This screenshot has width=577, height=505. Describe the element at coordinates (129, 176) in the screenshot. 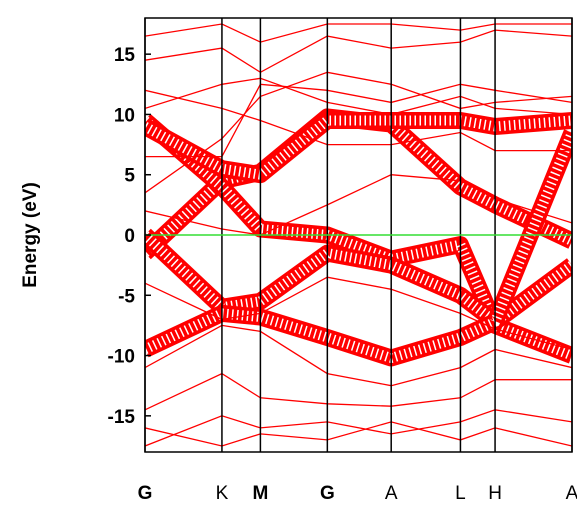

I see `y-tick-label: 5` at that location.